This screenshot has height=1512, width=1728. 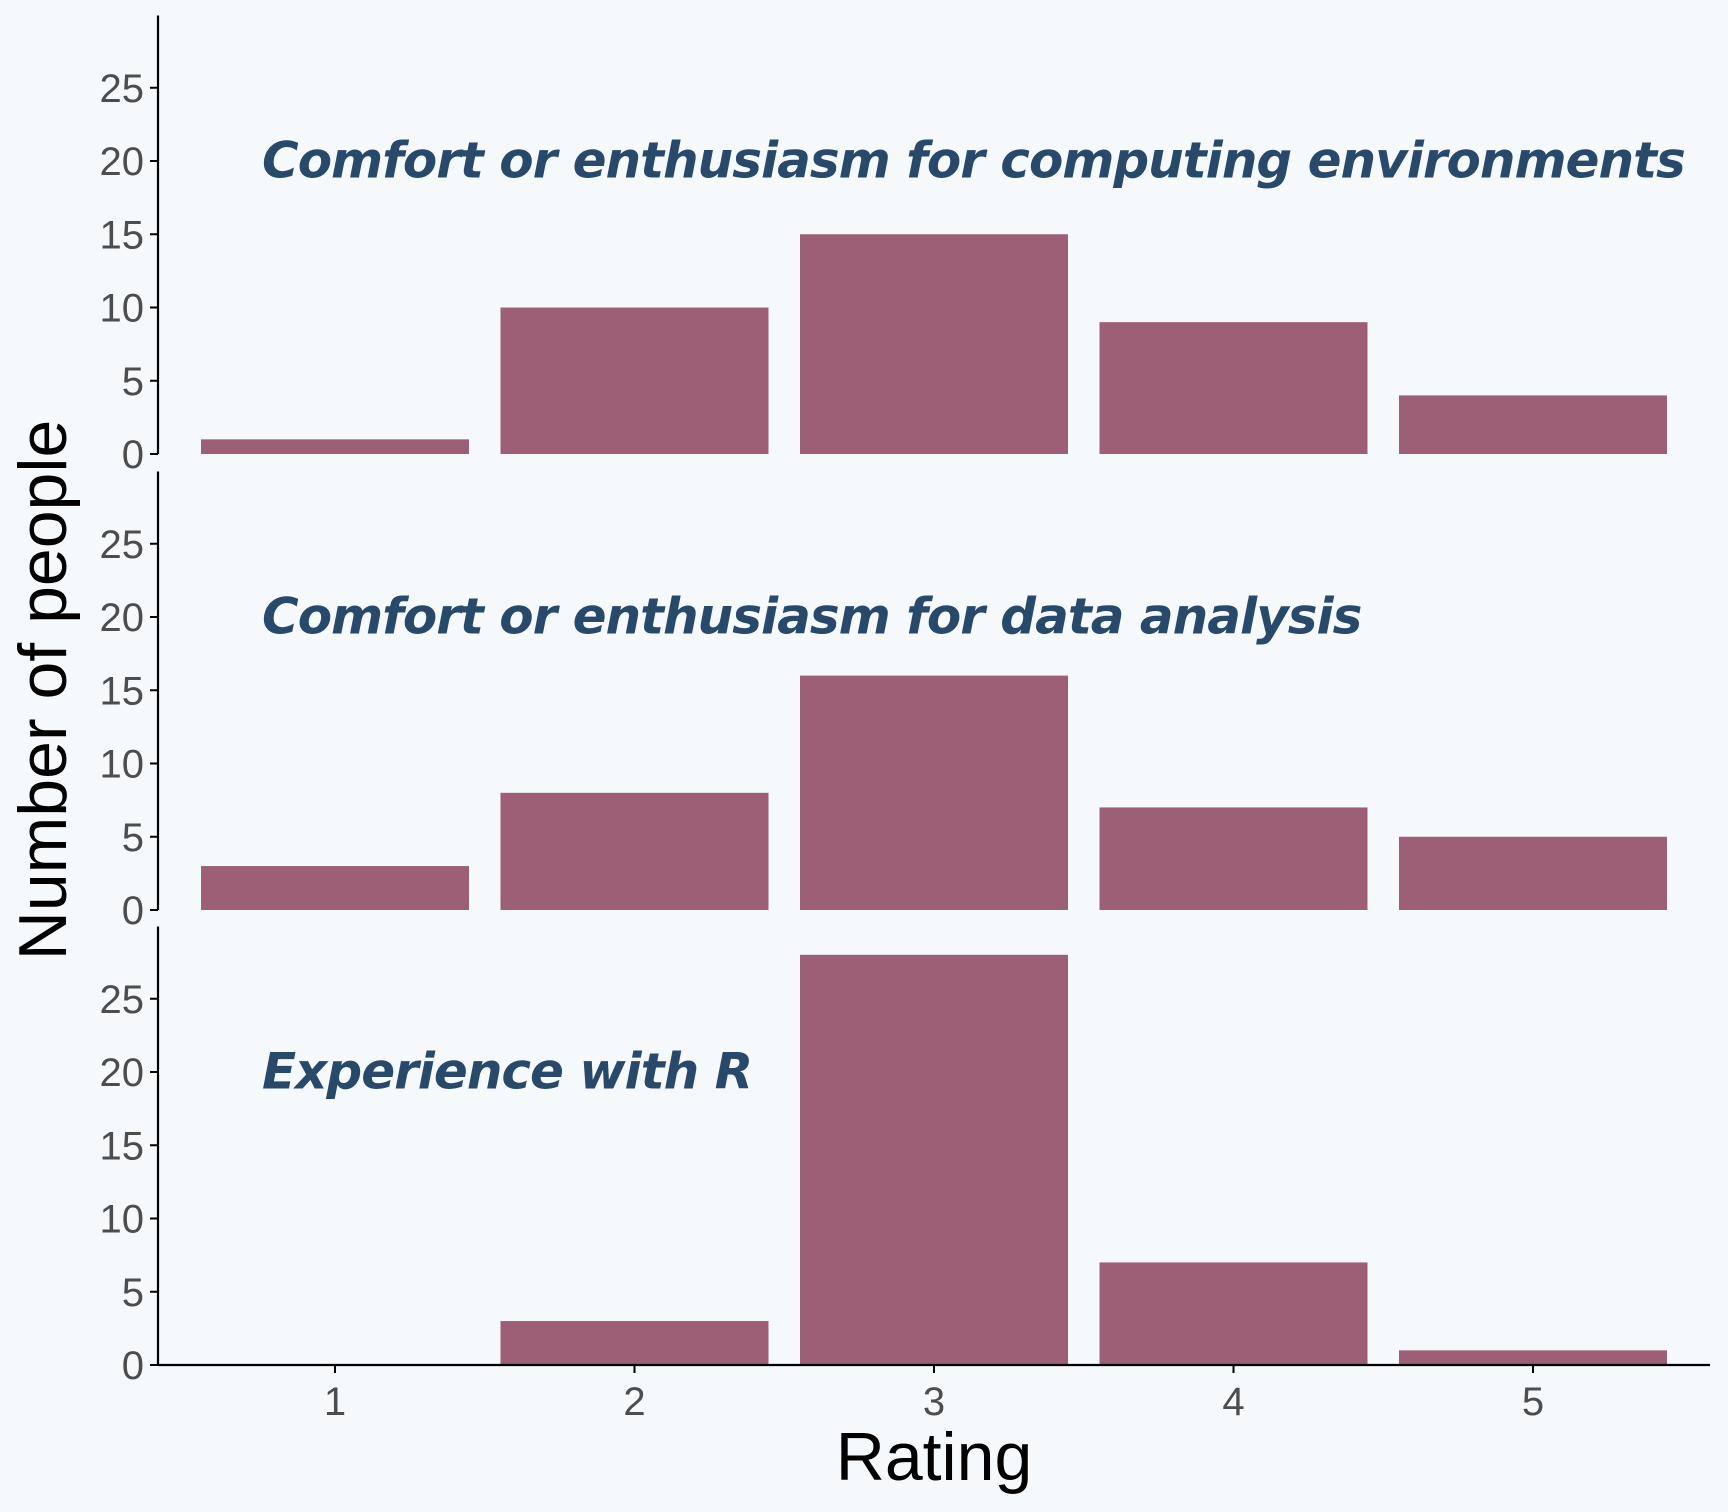 What do you see at coordinates (507, 1072) in the screenshot?
I see `panel-title: Experience with R` at bounding box center [507, 1072].